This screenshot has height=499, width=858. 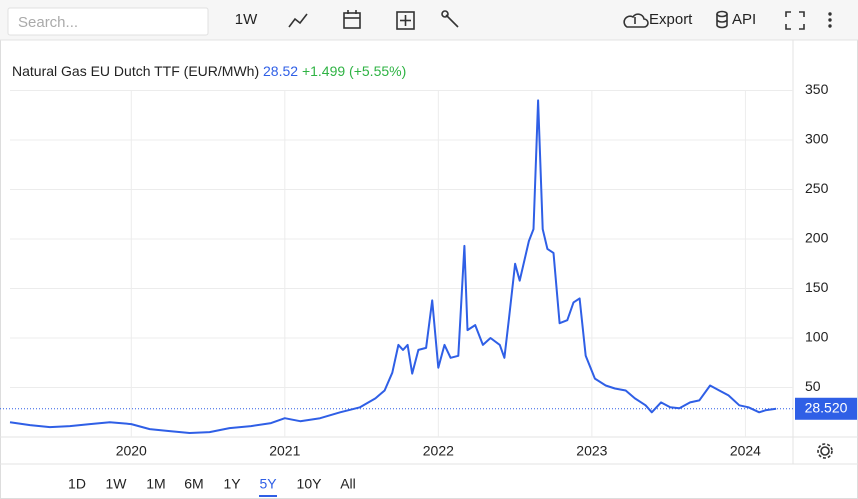 I want to click on export-button: Export, so click(x=658, y=19).